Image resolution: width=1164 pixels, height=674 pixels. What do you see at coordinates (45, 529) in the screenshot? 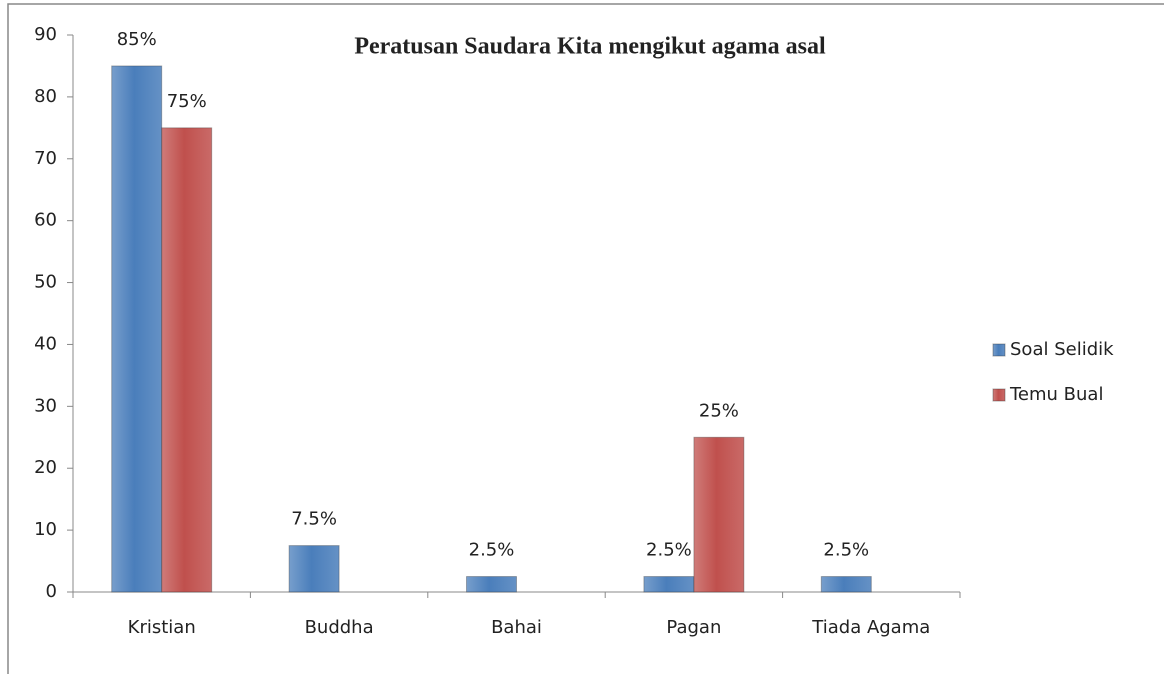
I see `y-tick-label: 10` at bounding box center [45, 529].